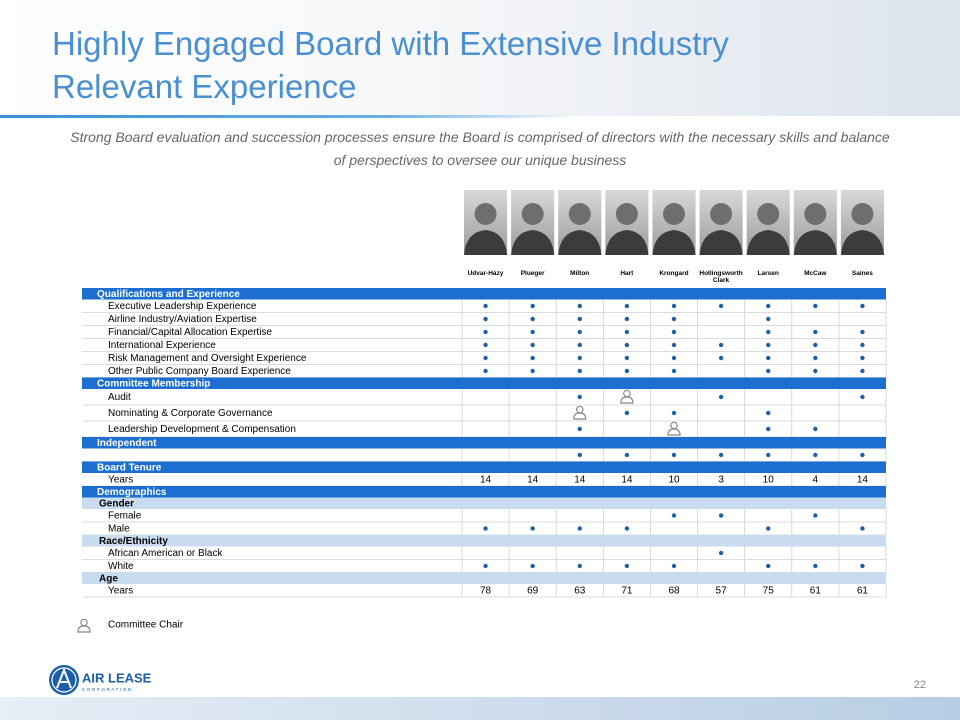  I want to click on row-label: Executive Leadership Experience, so click(182, 306).